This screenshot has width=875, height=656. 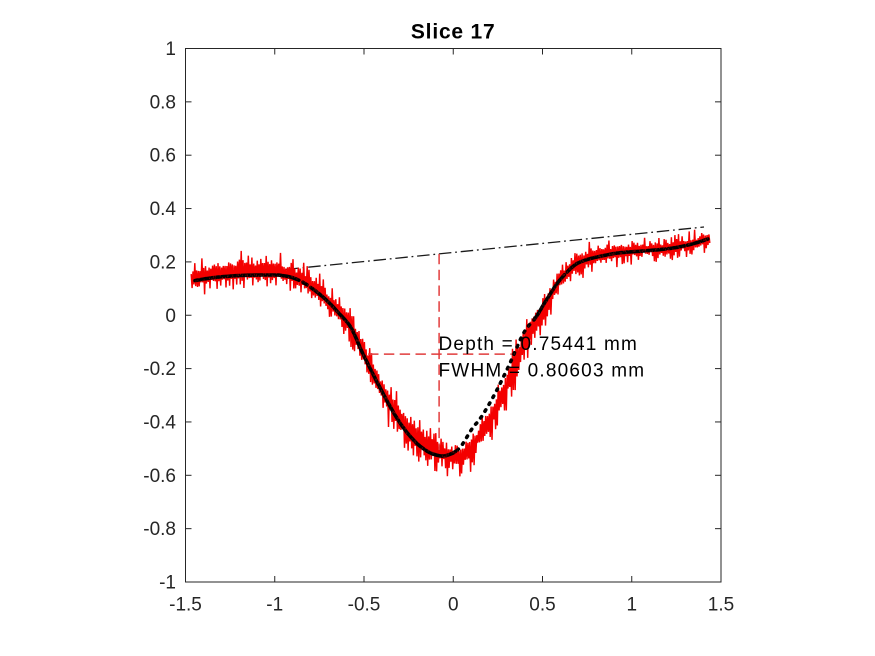 I want to click on svg-text: -0.5, so click(x=364, y=605).